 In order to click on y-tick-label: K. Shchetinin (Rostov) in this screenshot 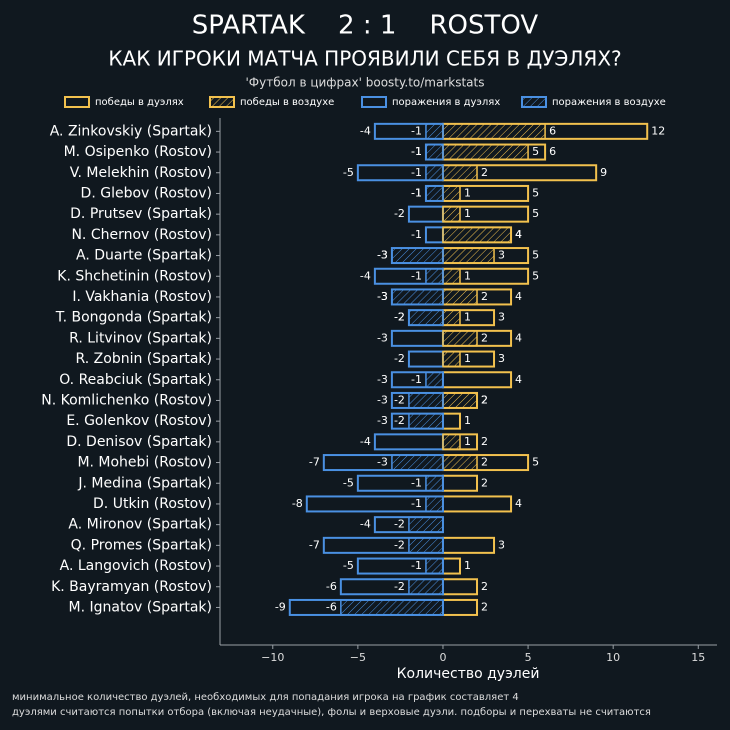, I will do `click(134, 276)`.